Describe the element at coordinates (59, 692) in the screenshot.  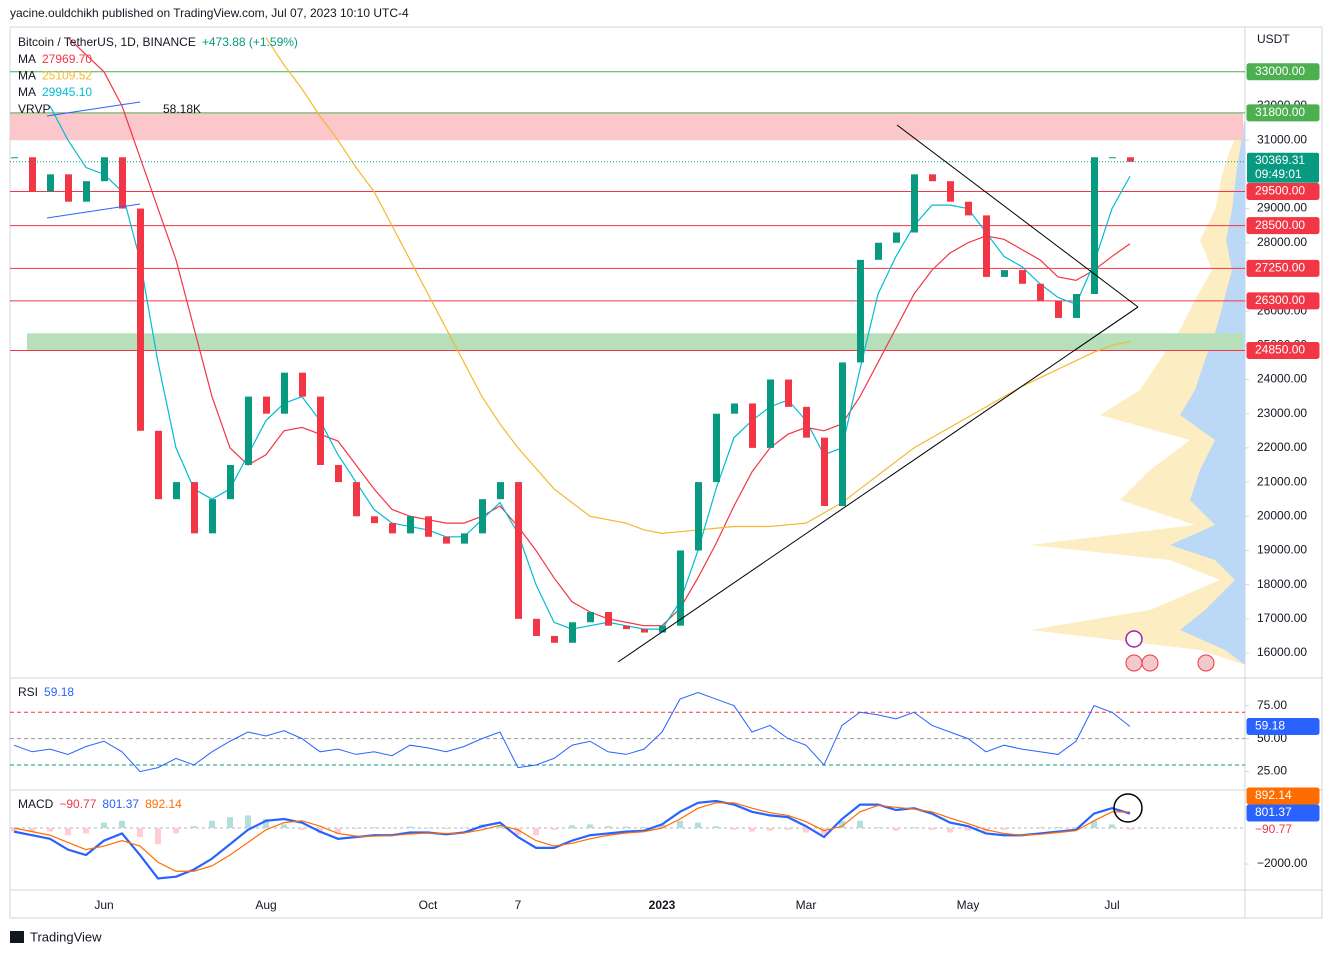
I see `indicator-value: 59.18` at that location.